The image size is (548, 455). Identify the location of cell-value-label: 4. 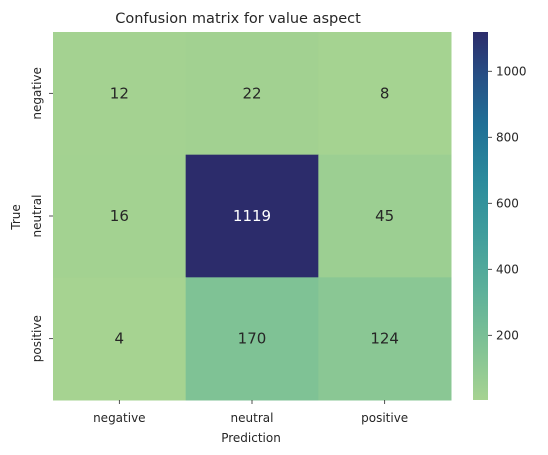
(120, 339).